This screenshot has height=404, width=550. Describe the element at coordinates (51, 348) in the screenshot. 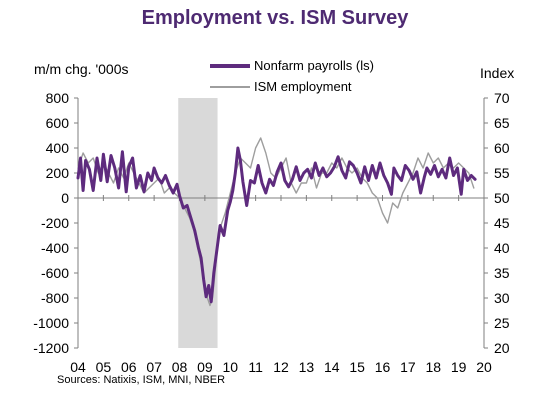

I see `left-tick-label: -1200` at that location.